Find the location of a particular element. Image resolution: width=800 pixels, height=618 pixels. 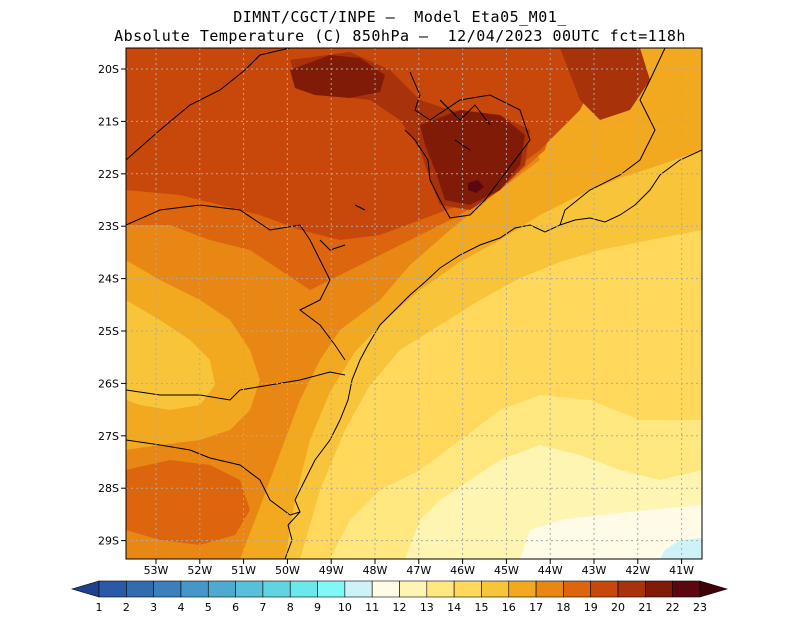

colorbar-low-arrow is located at coordinates (85, 589).